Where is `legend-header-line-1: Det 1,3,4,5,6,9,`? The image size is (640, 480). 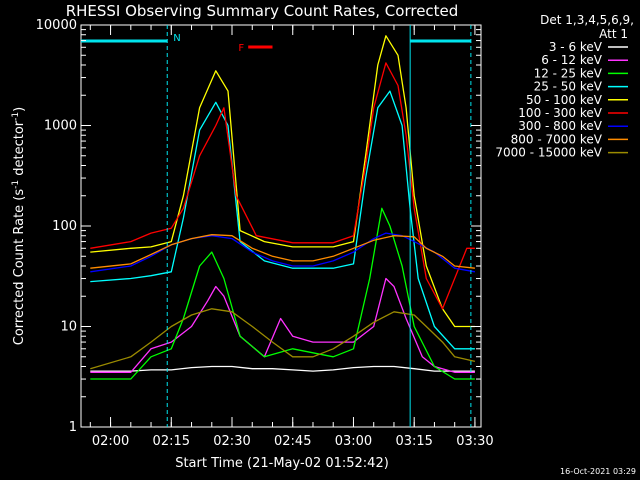 legend-header-line-1: Det 1,3,4,5,6,9, is located at coordinates (587, 20).